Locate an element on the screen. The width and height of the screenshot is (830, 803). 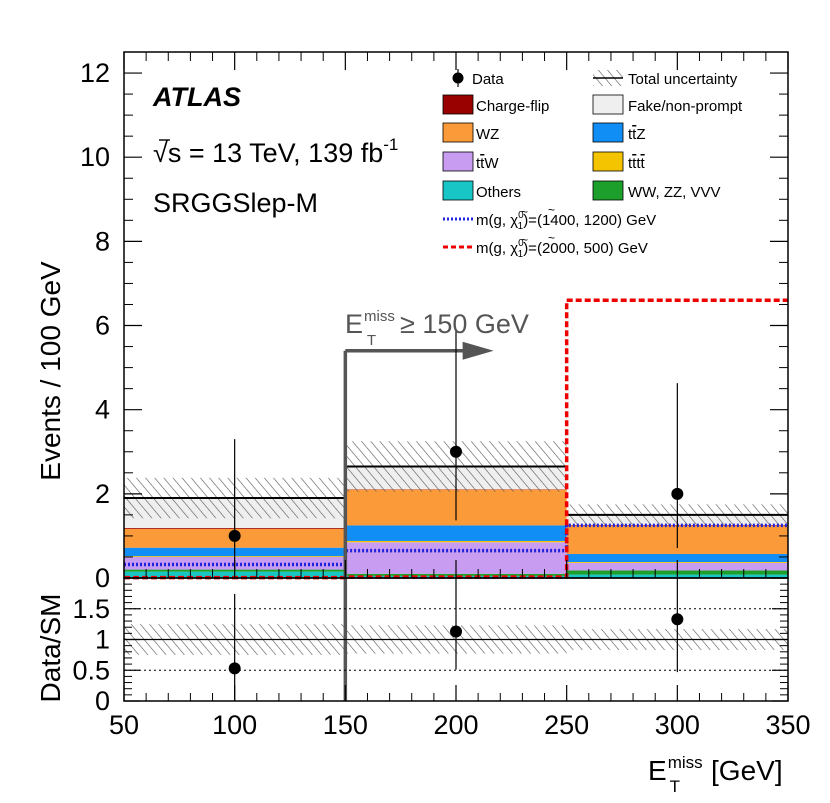
svg-text:m(g, χ01)=(2000, 500) GeV: m(g, χ0 1)=(2000, 500) GeV is located at coordinates (562, 249).